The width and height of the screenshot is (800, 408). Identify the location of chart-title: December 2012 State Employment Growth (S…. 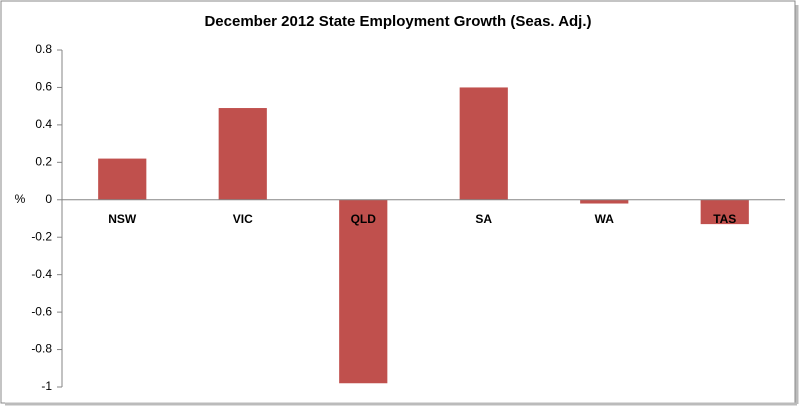
(397, 21).